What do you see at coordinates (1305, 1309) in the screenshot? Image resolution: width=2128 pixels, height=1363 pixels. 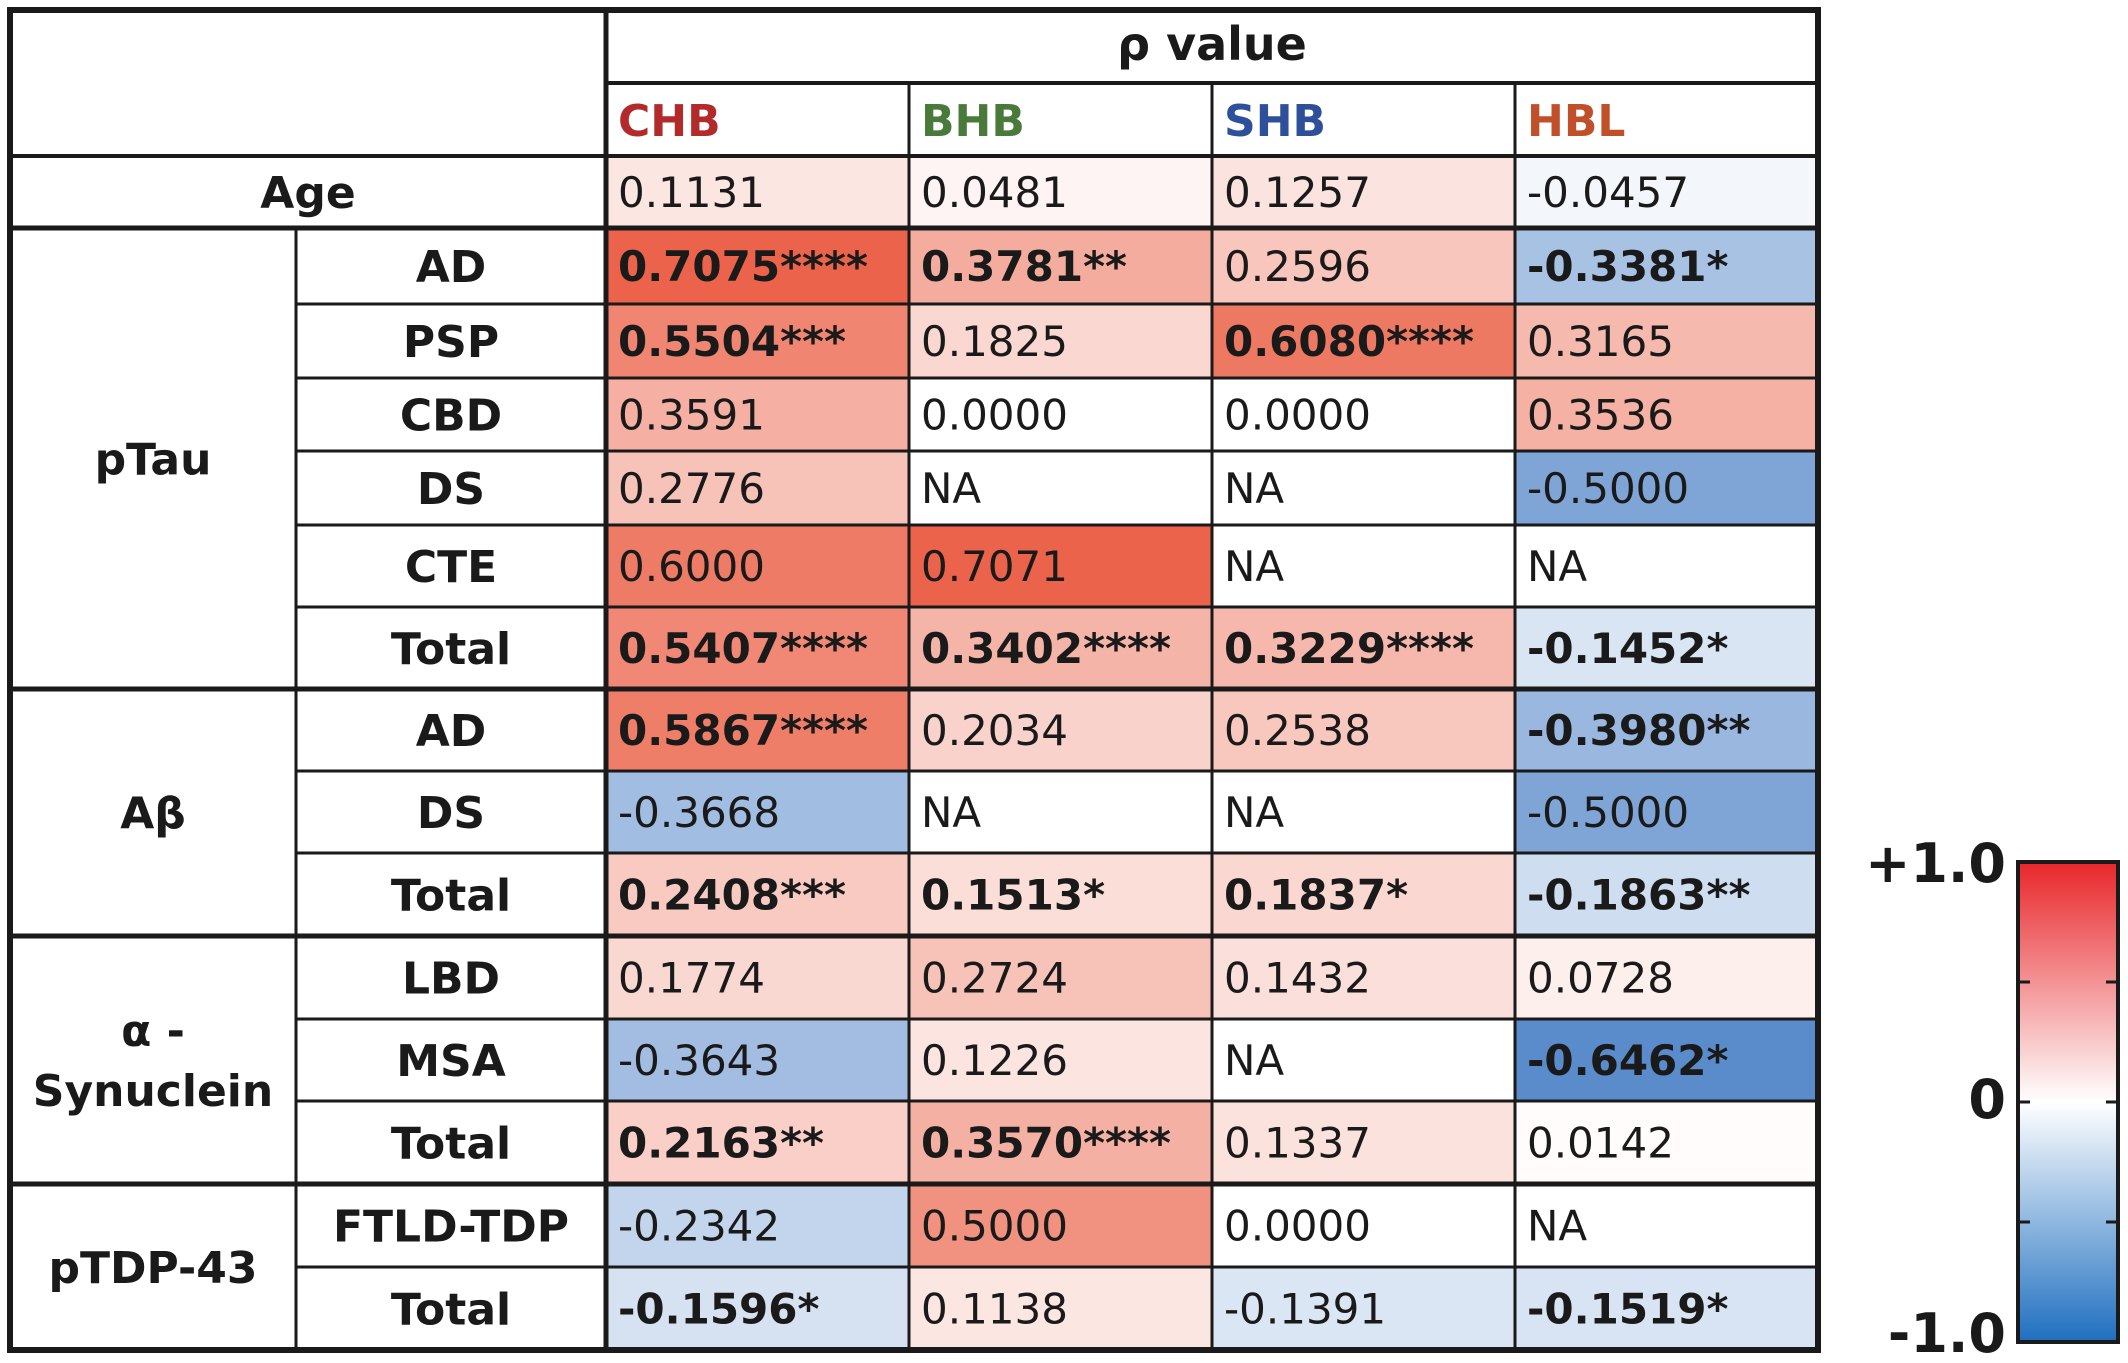 I see `cell-value-label: -0.1391` at bounding box center [1305, 1309].